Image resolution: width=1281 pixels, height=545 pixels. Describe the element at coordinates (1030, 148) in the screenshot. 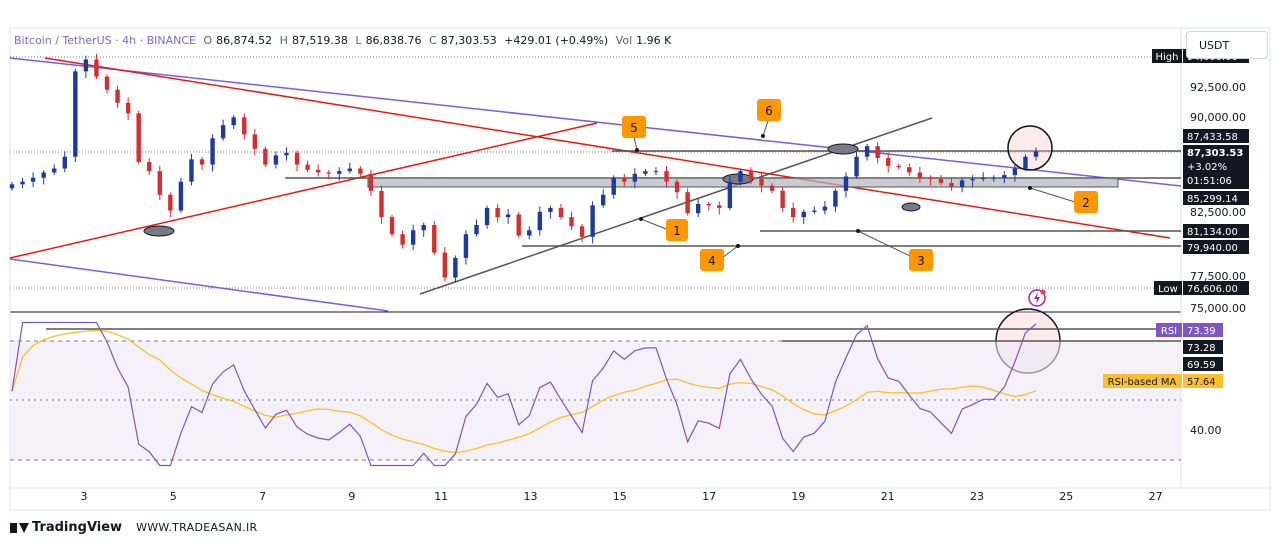

I see `highlight-circle-price` at that location.